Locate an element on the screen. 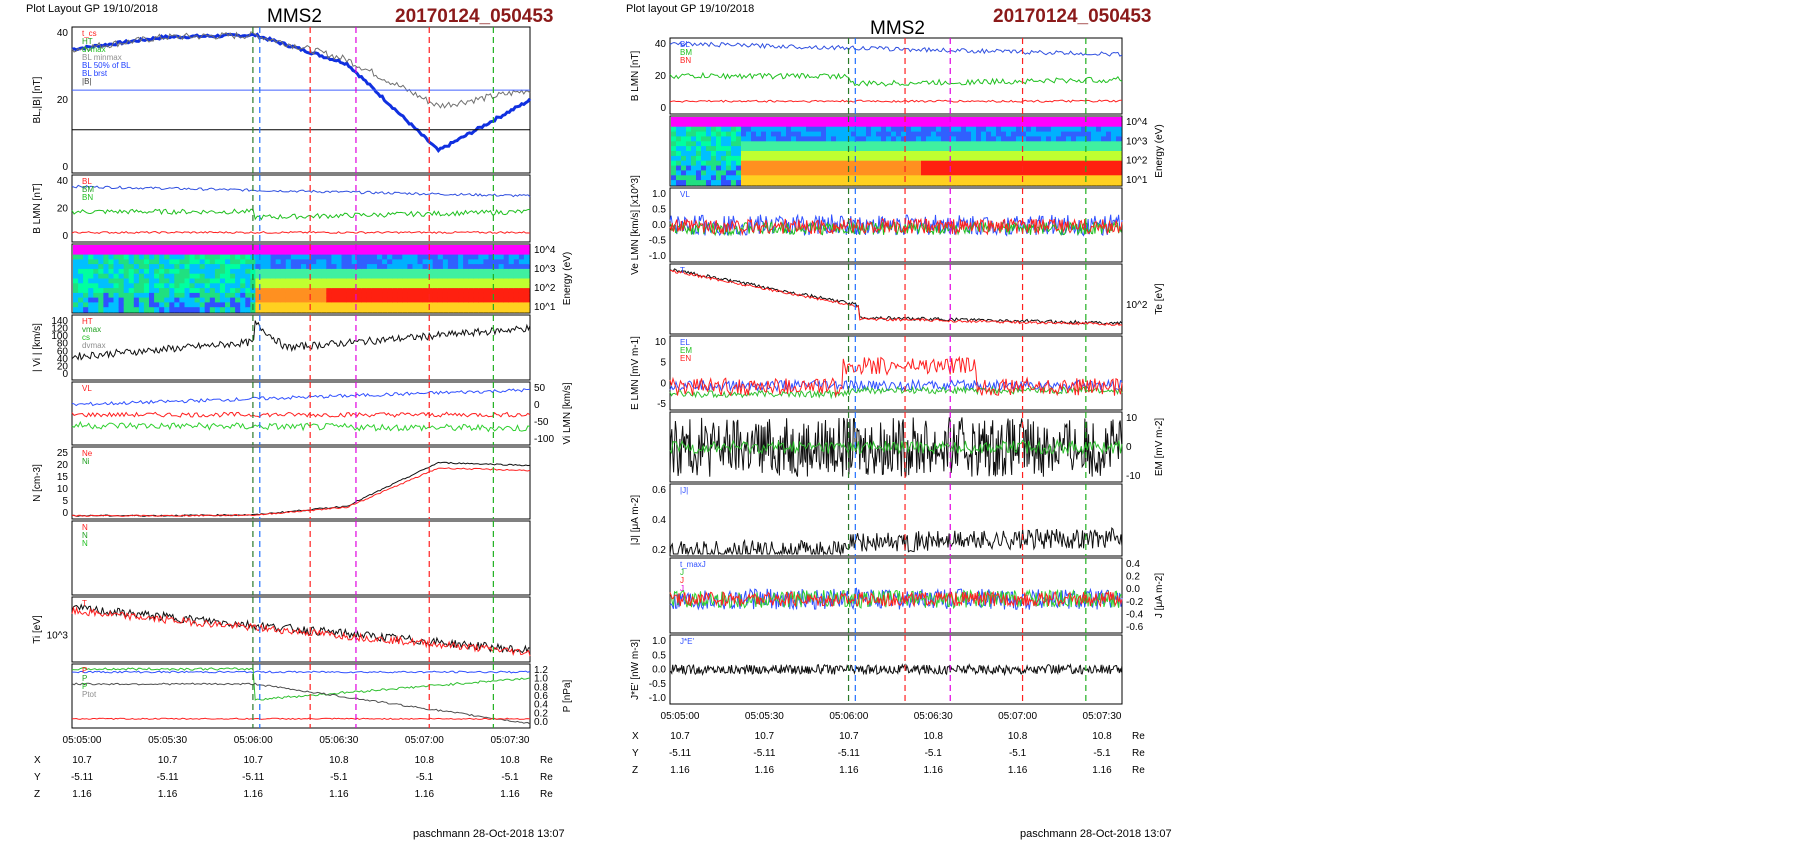 The image size is (1804, 841). right-ephem-value: -5.1 is located at coordinates (1102, 753).